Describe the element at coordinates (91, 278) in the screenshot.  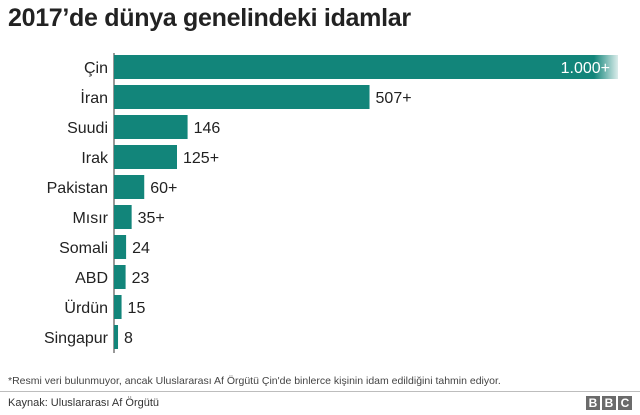
I see `category-label: ABD` at that location.